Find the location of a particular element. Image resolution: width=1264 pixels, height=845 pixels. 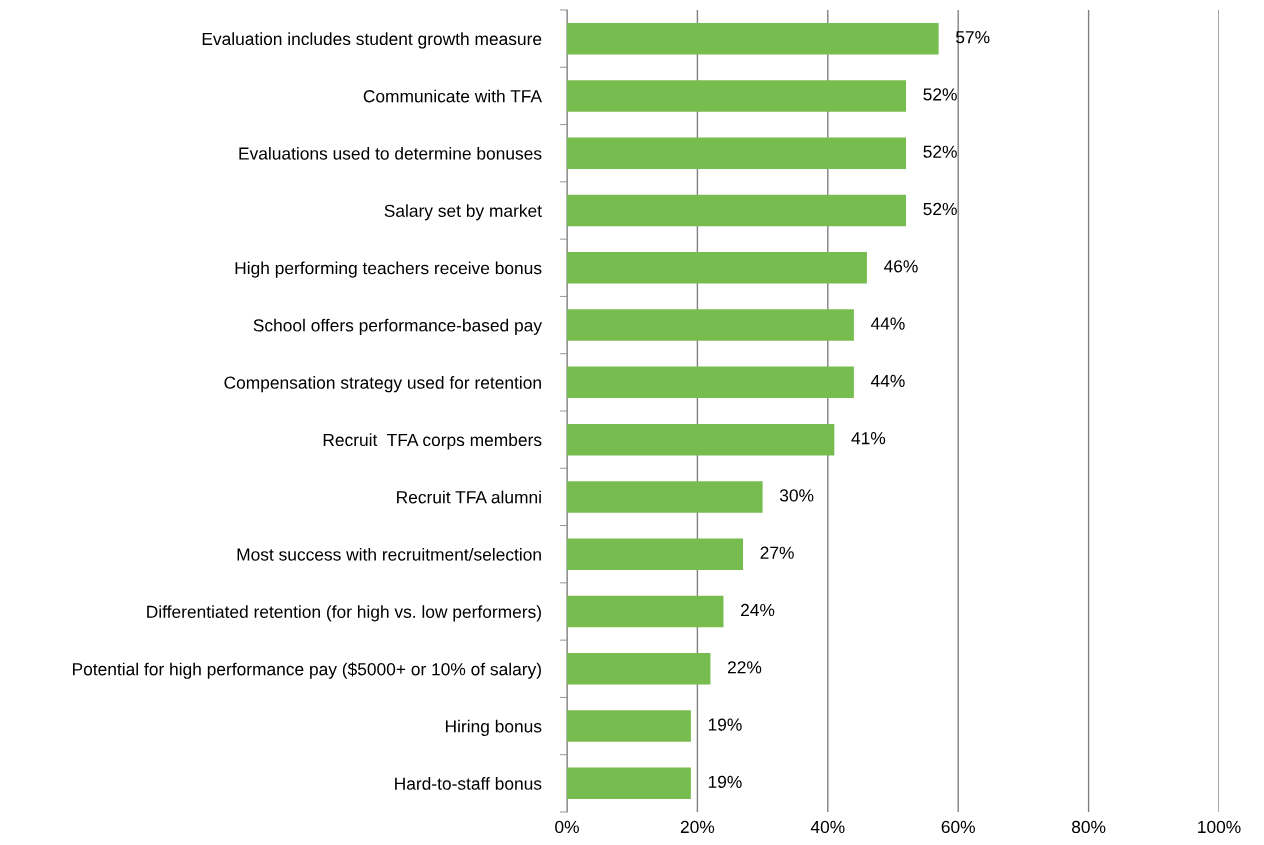

y-tick-label: Hard-to-staff bonus is located at coordinates (468, 783).